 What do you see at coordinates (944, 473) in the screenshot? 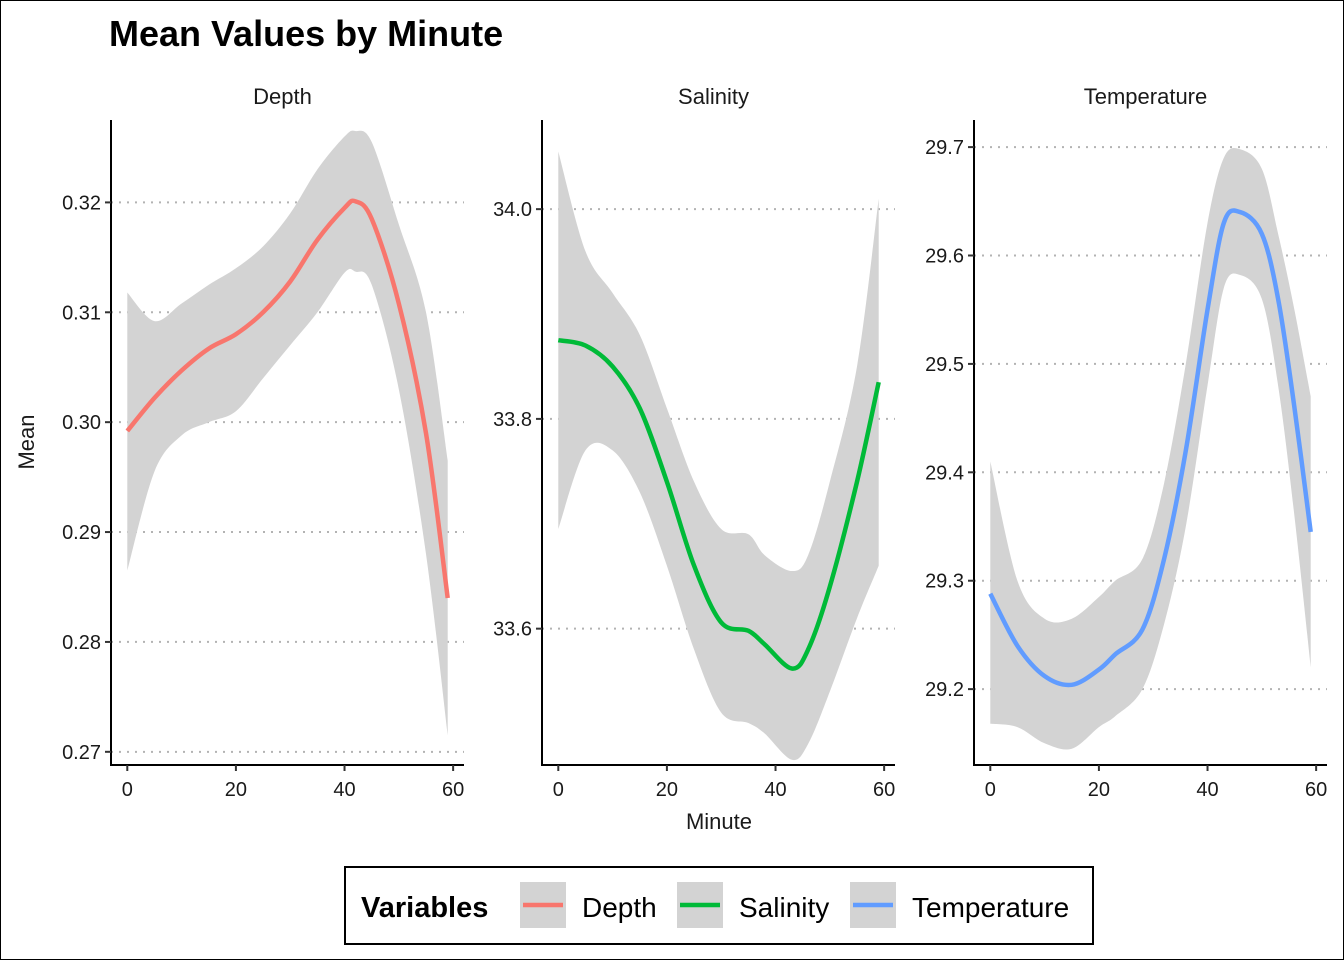
I see `y-tick-label: 29.4` at bounding box center [944, 473].